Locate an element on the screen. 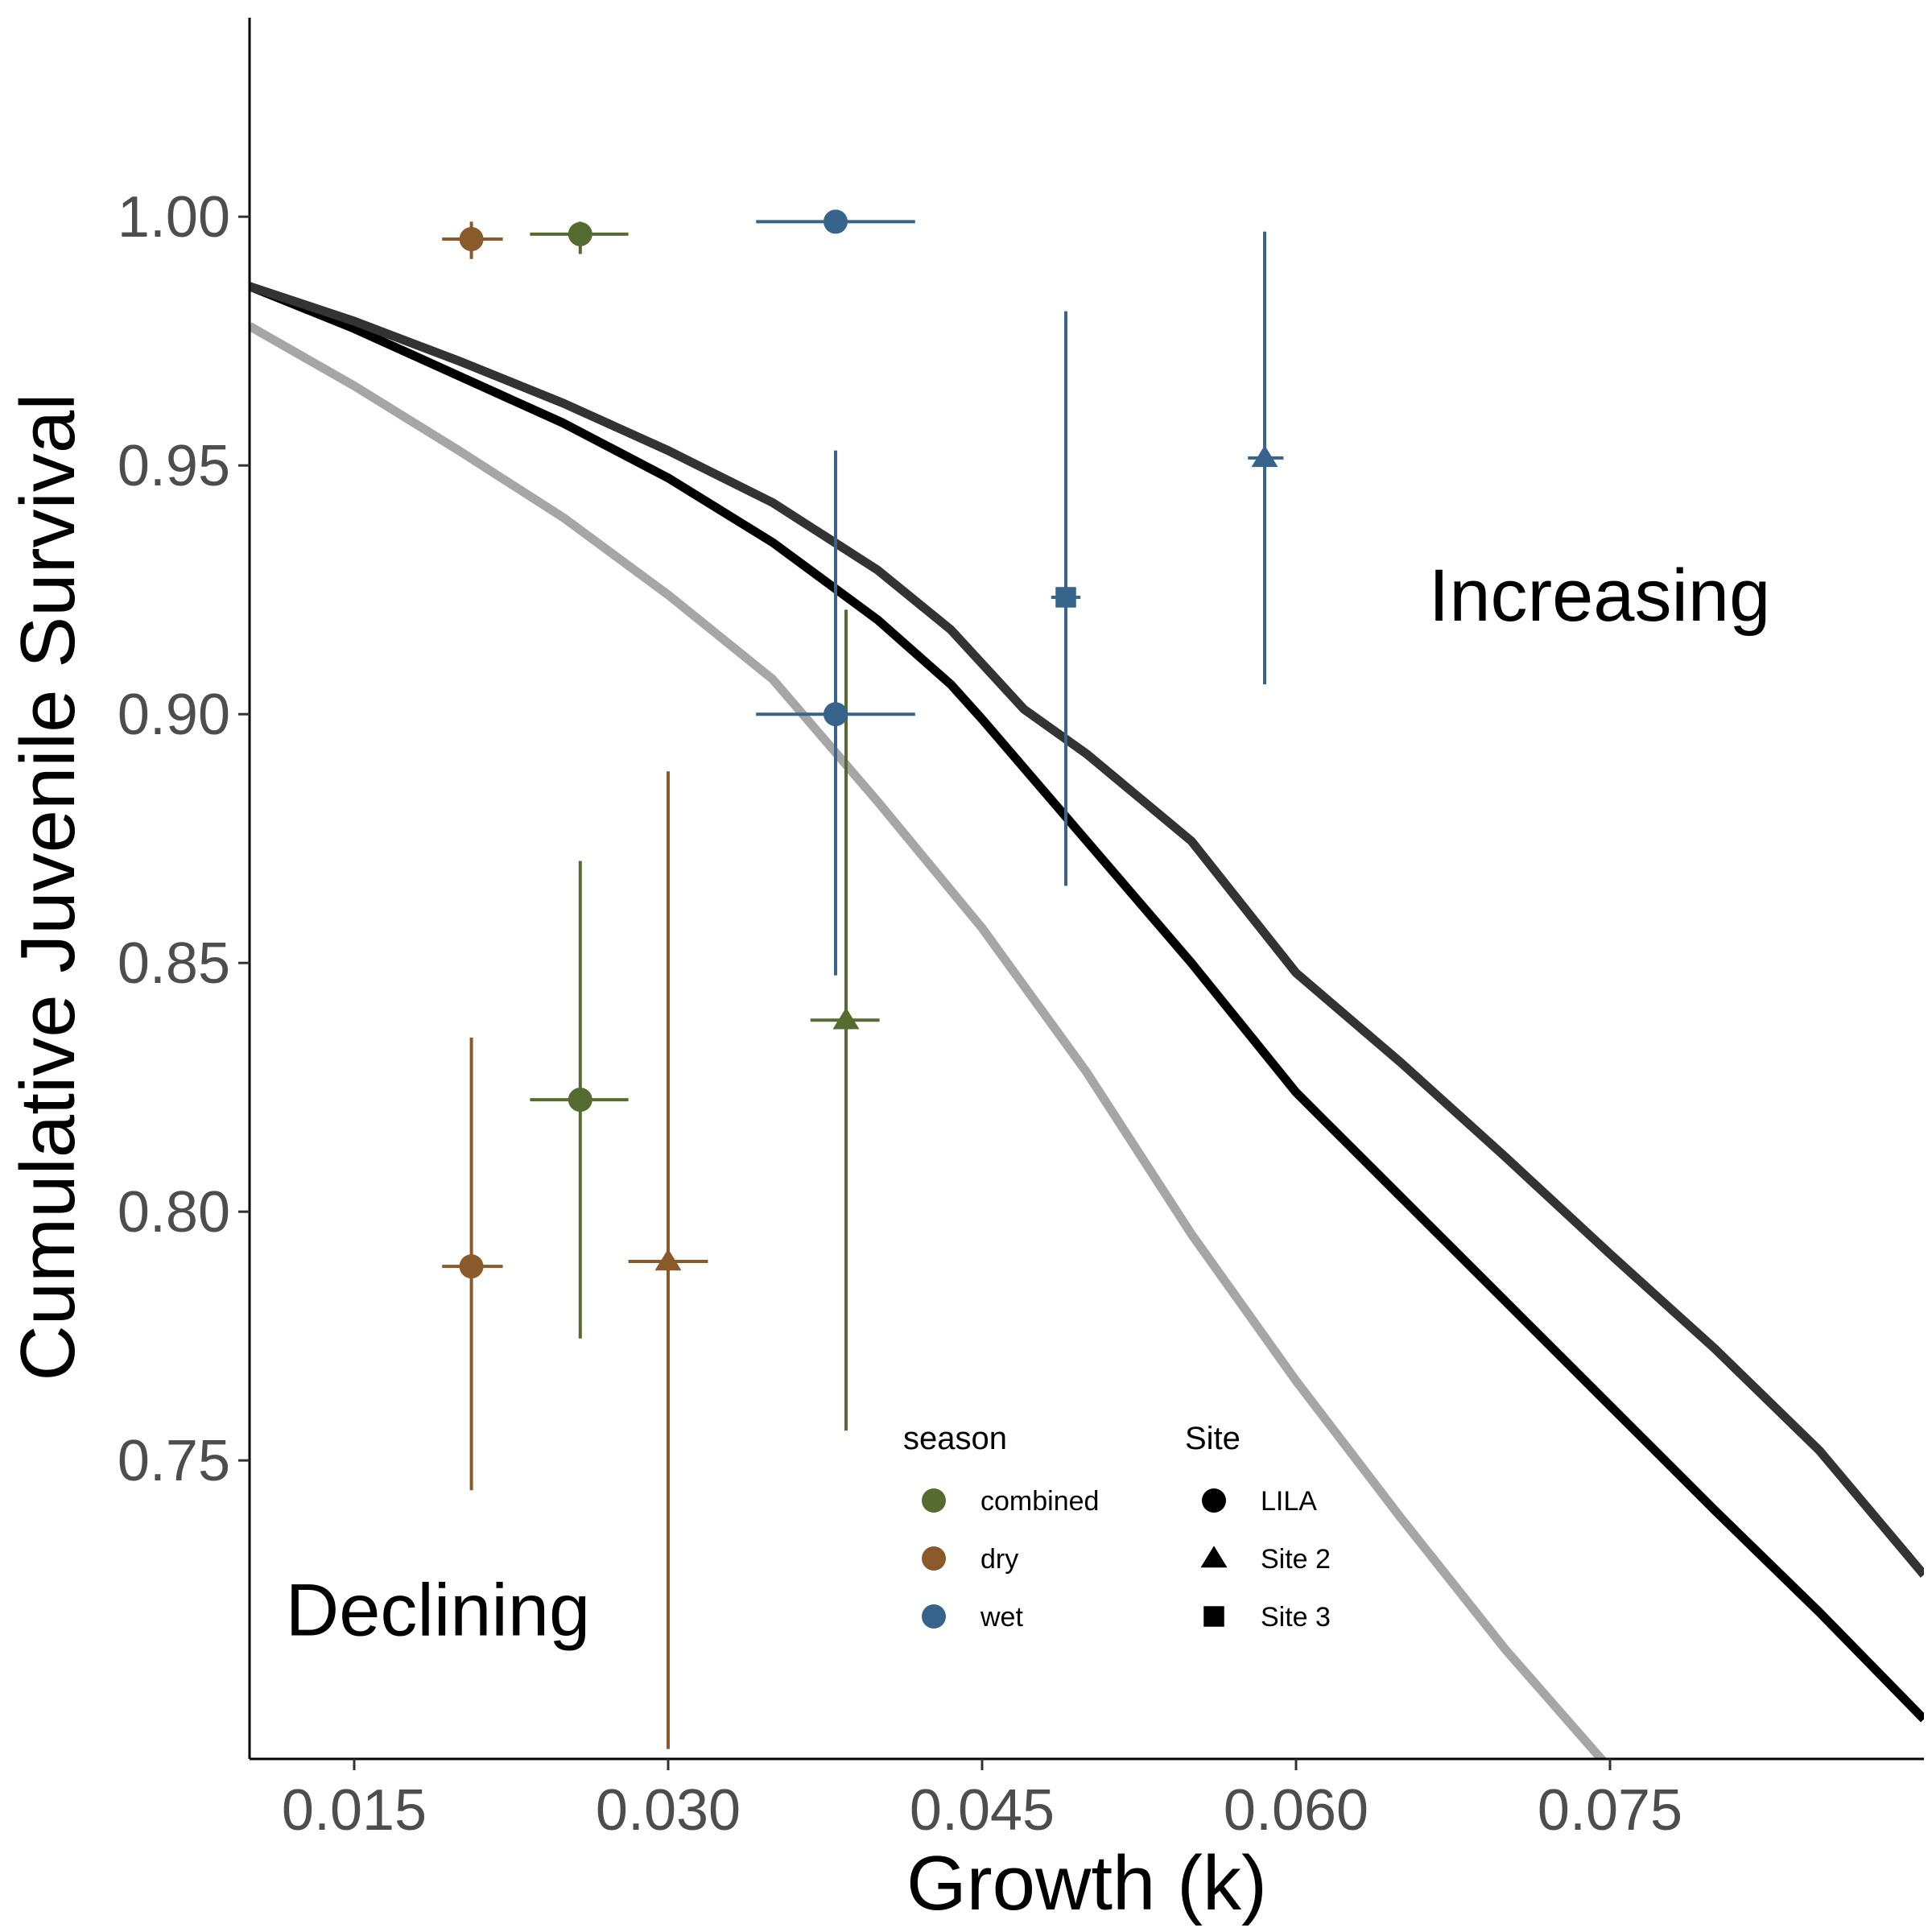  y-tick-label: 0.90 is located at coordinates (174, 715).